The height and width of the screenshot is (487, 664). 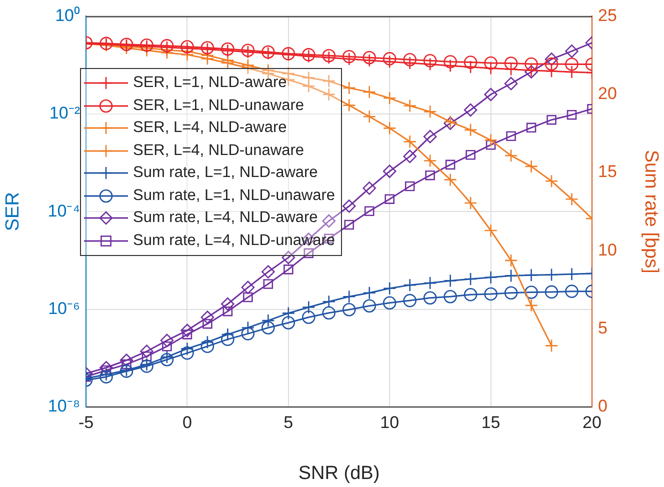 I want to click on x-axis-title: SNR (dB), so click(x=339, y=473).